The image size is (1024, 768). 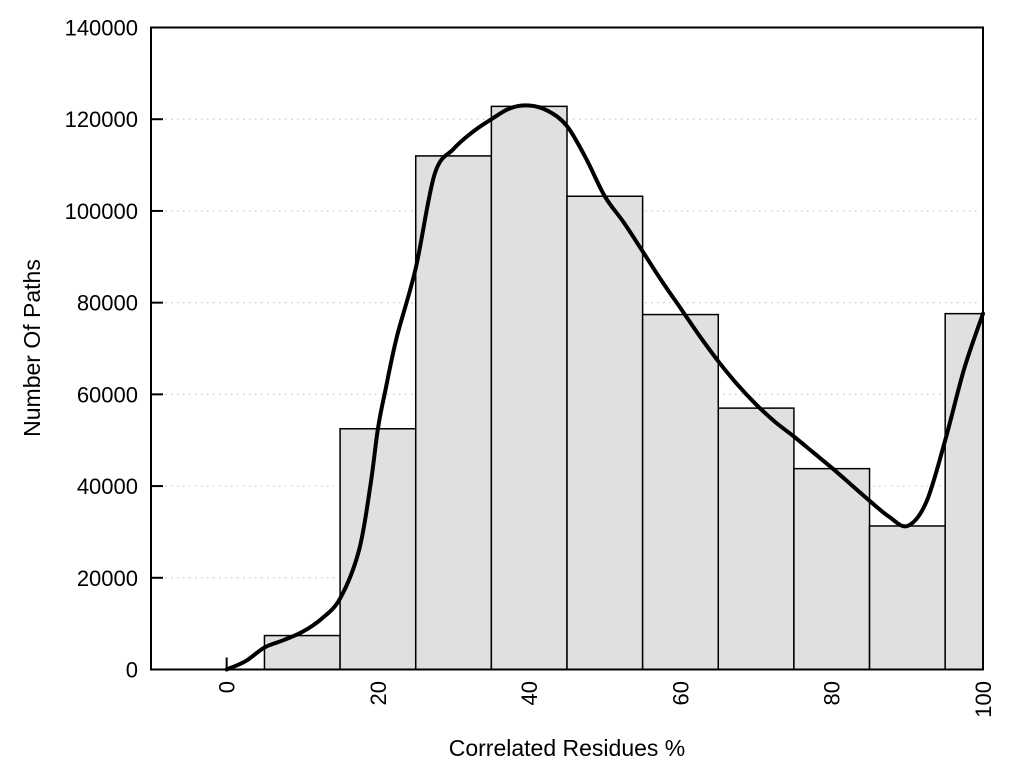 What do you see at coordinates (832, 693) in the screenshot?
I see `x-tick-label: 80` at bounding box center [832, 693].